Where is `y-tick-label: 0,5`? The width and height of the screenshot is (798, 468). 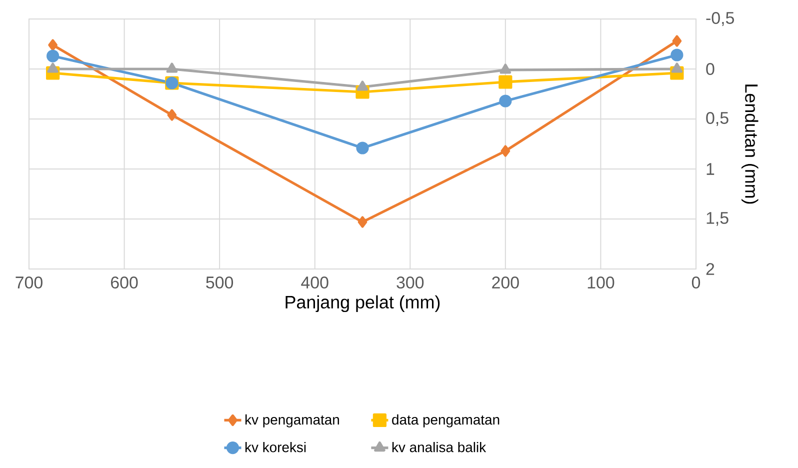
y-tick-label: 0,5 is located at coordinates (717, 119).